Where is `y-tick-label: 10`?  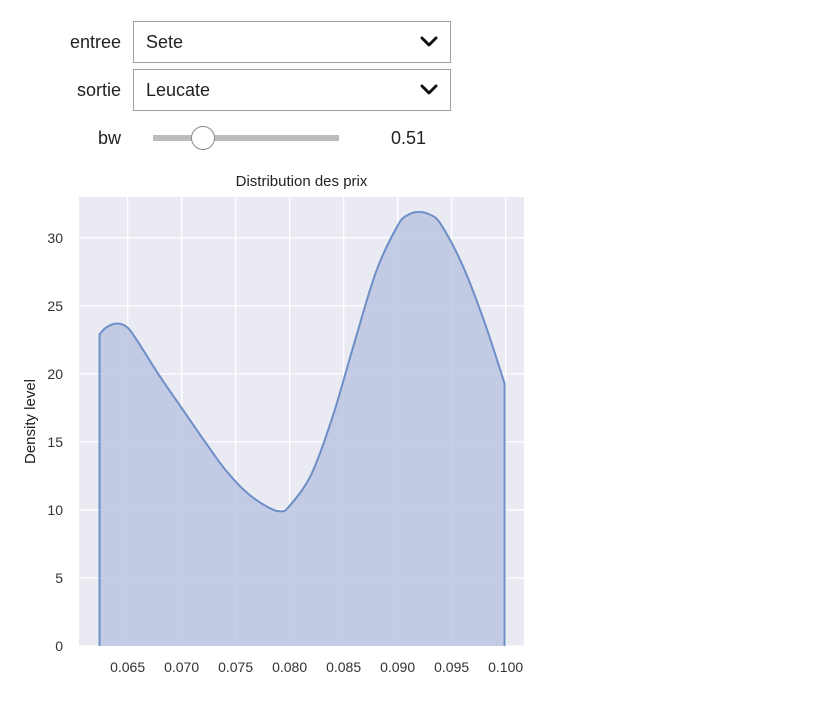 y-tick-label: 10 is located at coordinates (55, 510).